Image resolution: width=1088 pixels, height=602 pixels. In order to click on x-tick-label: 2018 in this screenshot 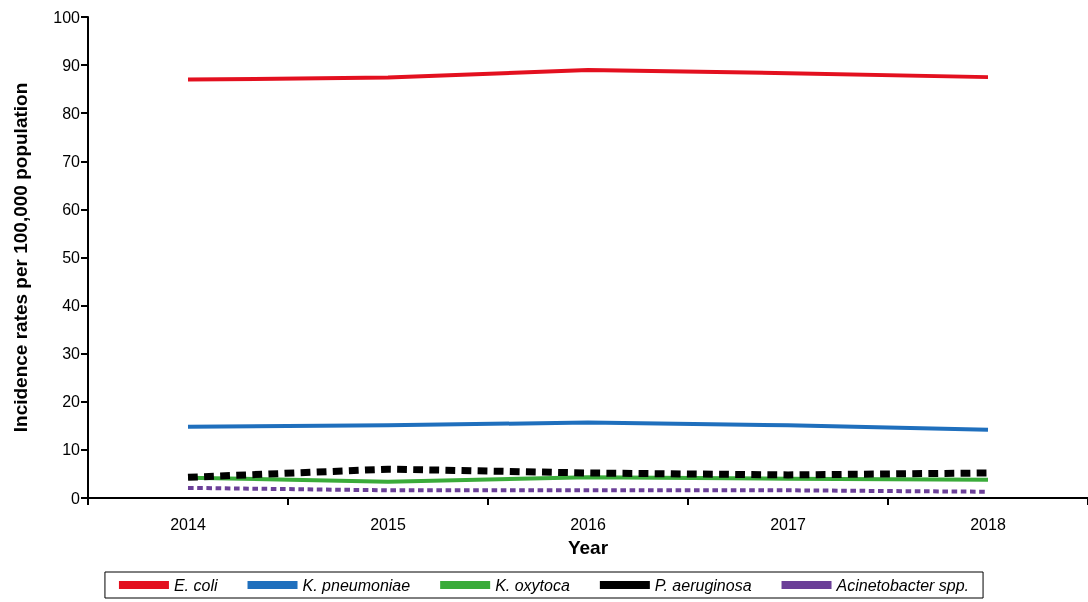, I will do `click(988, 524)`.